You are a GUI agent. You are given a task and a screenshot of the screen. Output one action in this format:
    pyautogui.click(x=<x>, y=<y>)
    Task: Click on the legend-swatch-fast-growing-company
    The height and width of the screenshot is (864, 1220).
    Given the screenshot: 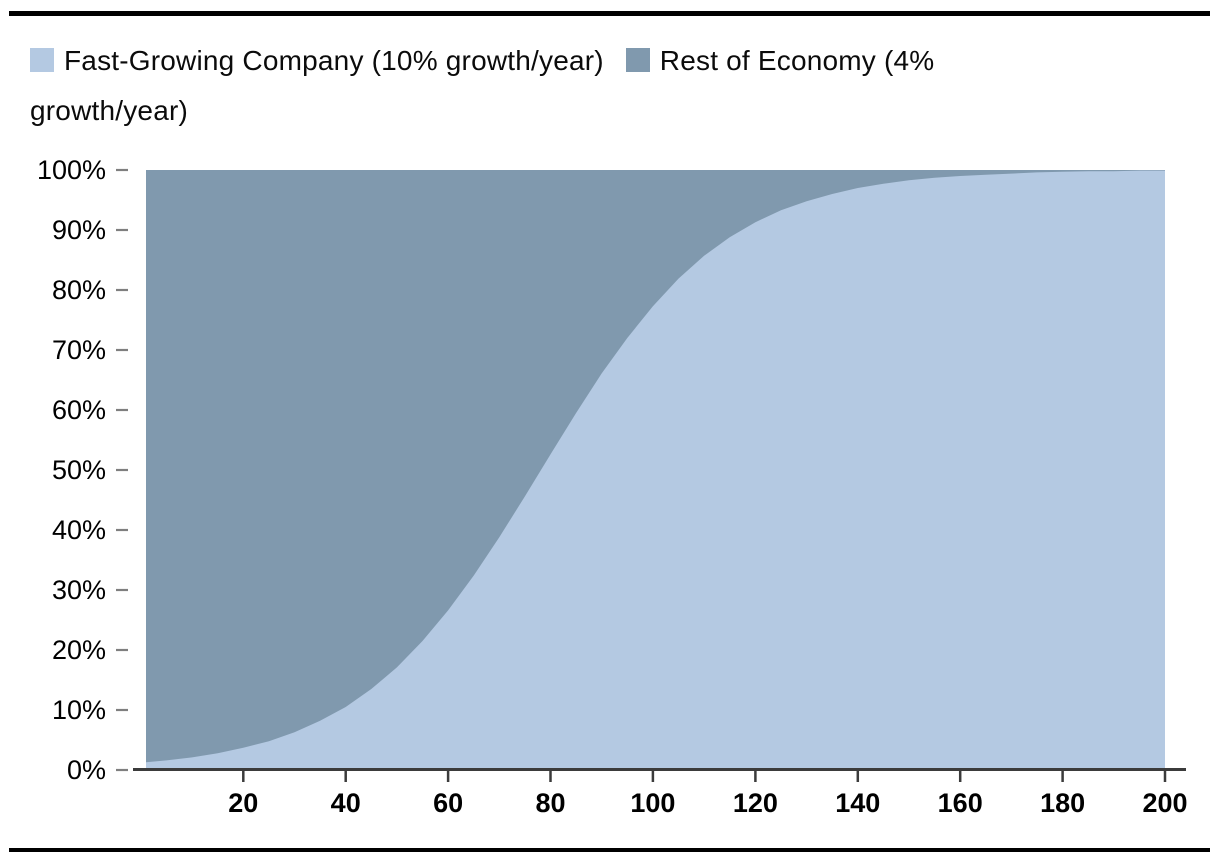 What is the action you would take?
    pyautogui.click(x=42, y=60)
    